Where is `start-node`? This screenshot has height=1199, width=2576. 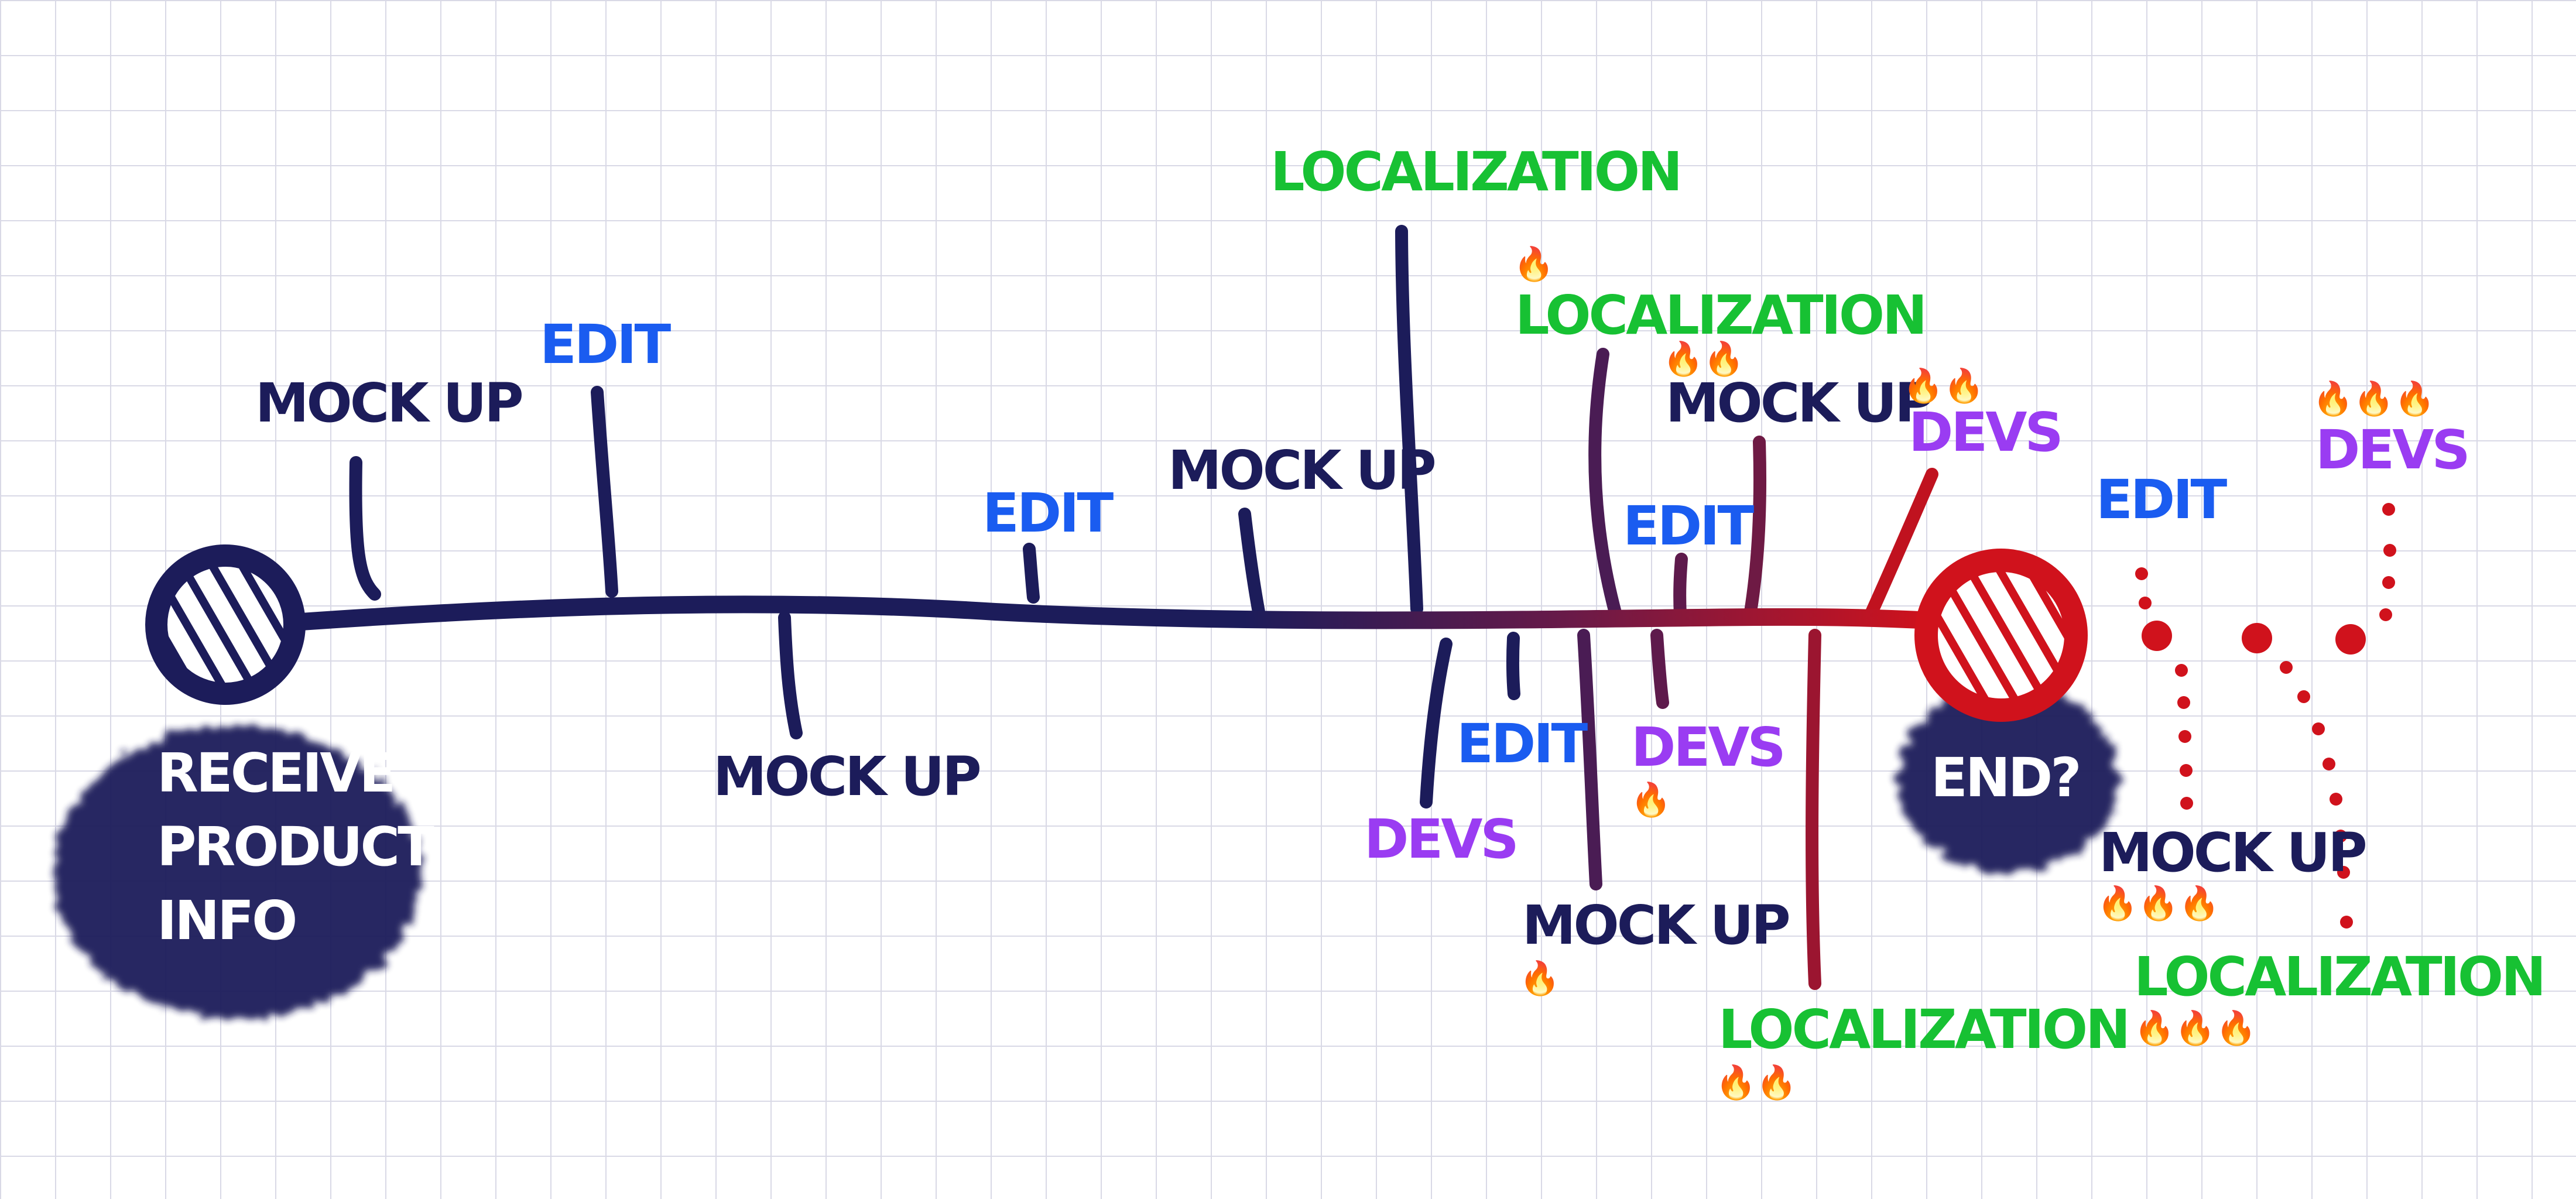
start-node is located at coordinates (225, 624).